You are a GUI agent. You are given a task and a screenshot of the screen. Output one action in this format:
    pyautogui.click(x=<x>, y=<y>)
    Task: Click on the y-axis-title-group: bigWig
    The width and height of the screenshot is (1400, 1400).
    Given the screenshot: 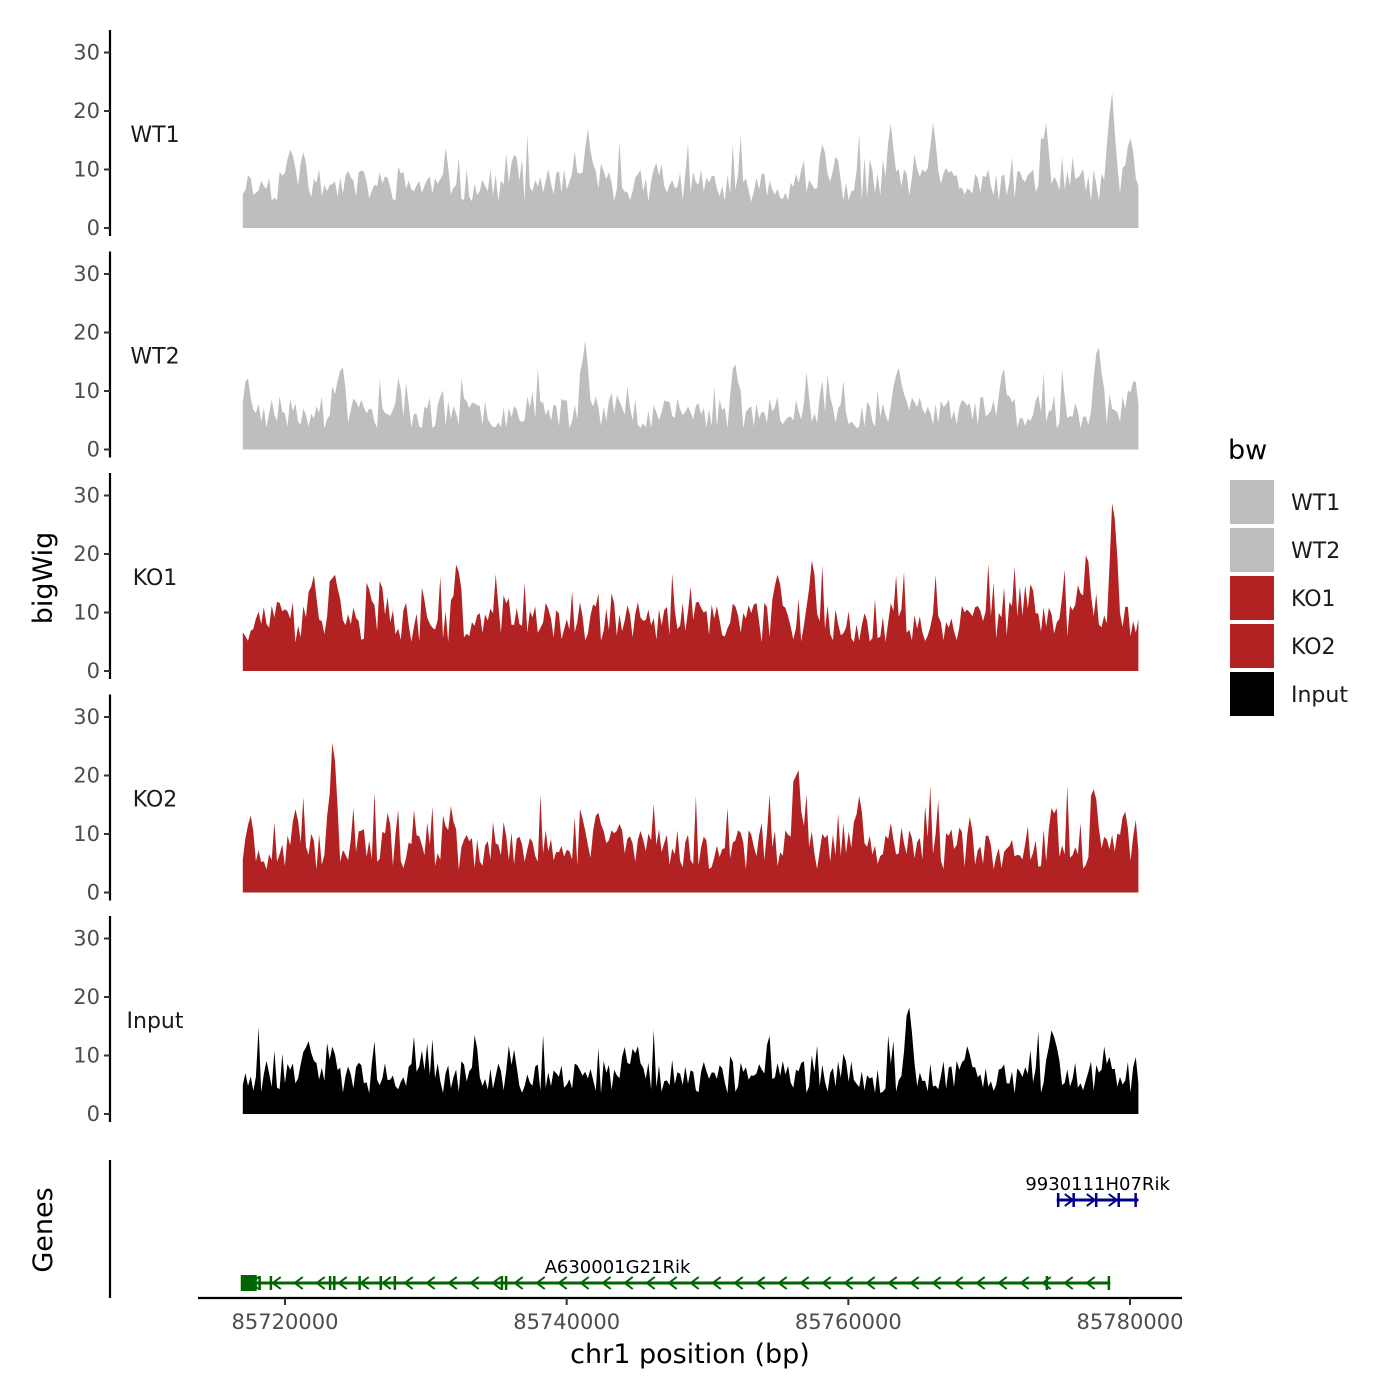 What is the action you would take?
    pyautogui.click(x=43, y=578)
    